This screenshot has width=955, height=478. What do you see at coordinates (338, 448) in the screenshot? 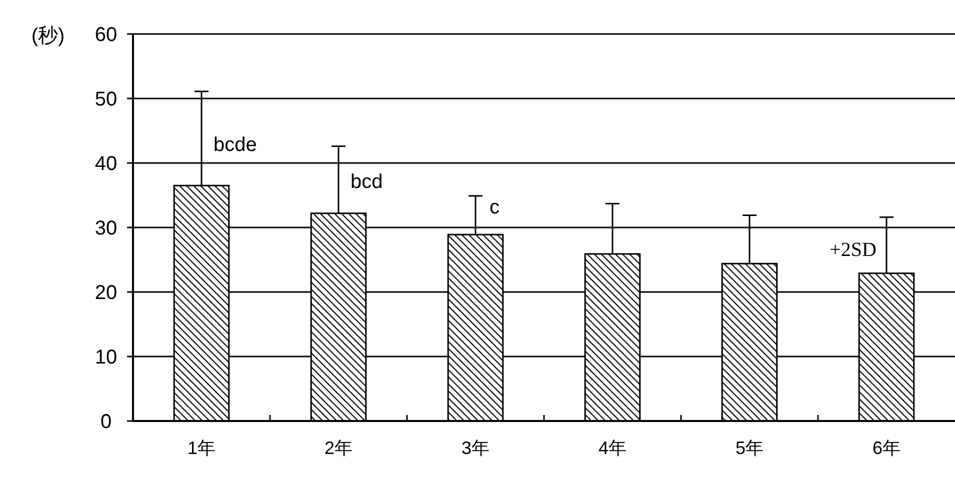
I see `x-tick-label: 2年` at bounding box center [338, 448].